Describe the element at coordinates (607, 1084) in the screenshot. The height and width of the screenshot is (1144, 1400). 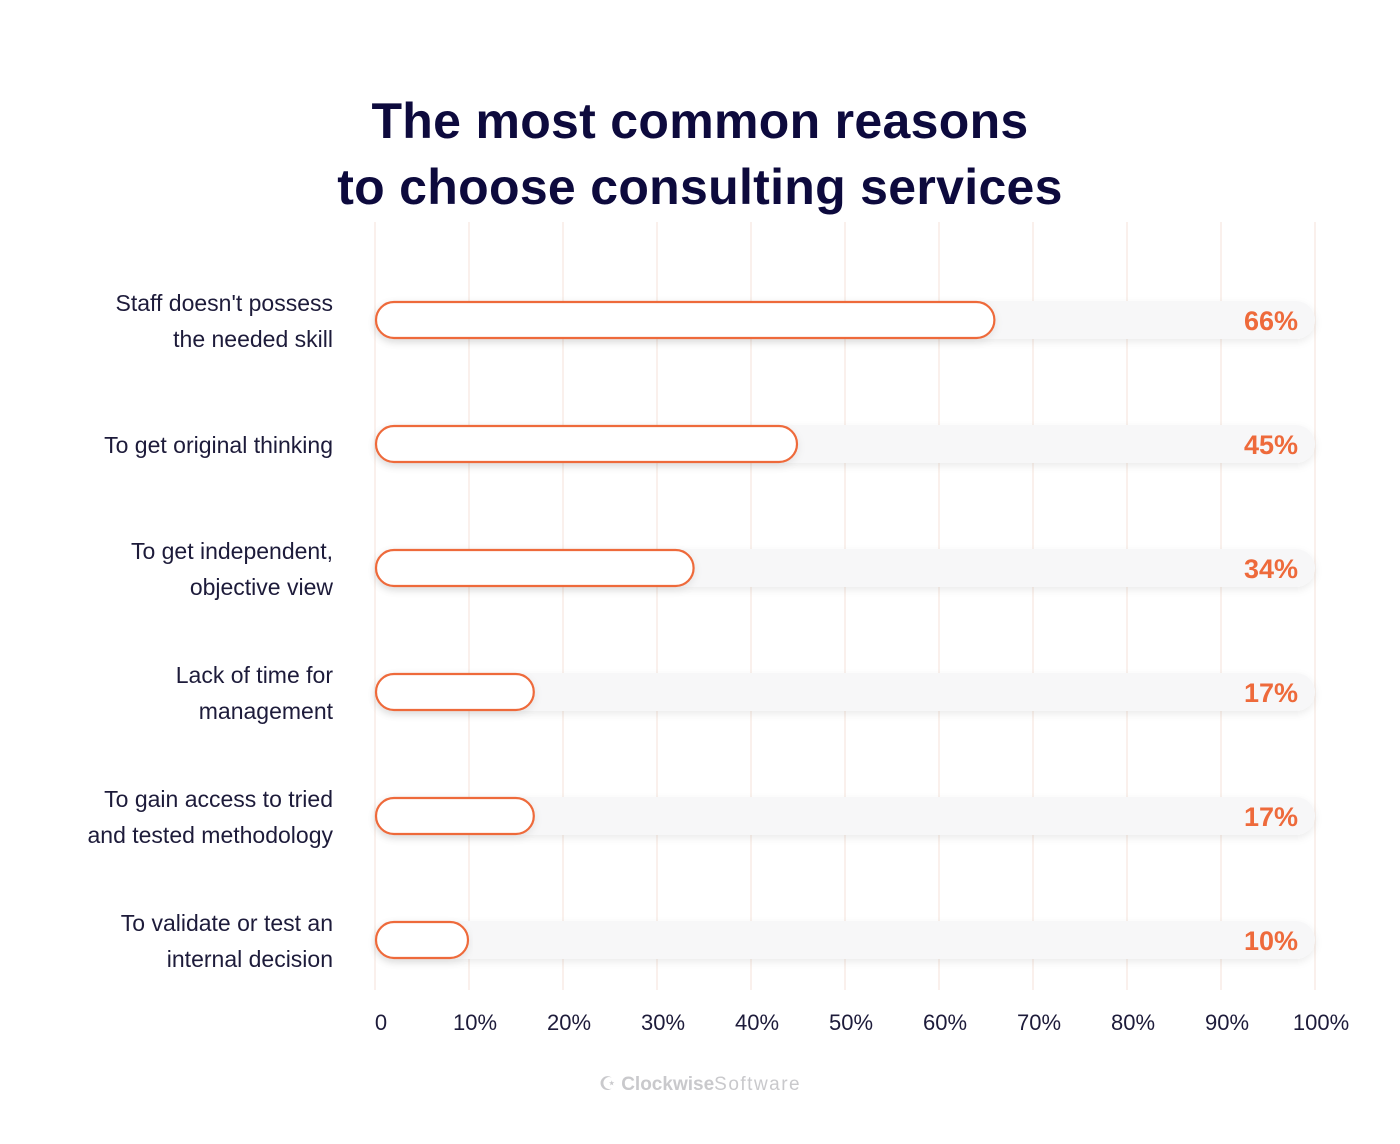
I see `logo-icon: ☪` at that location.